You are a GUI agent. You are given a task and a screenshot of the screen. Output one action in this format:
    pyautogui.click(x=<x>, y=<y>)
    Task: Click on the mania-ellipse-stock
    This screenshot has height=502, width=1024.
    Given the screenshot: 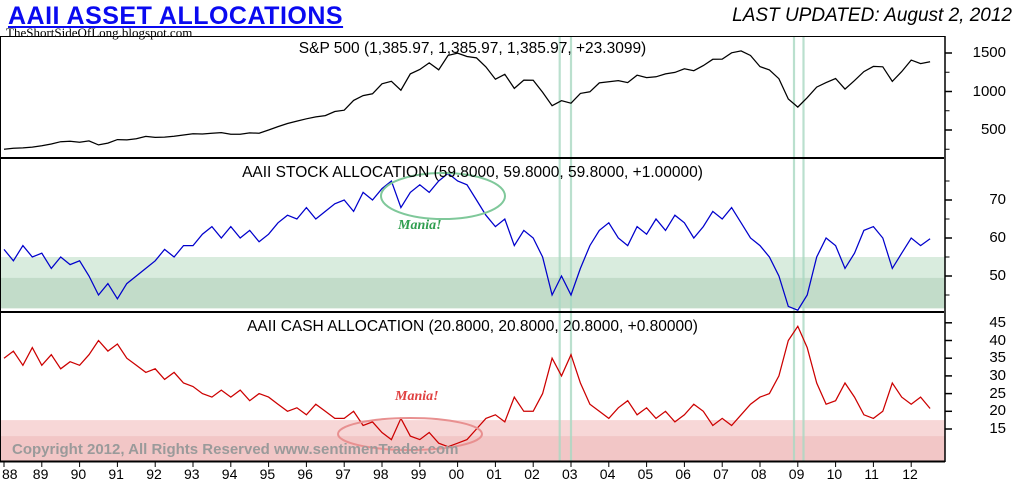 What is the action you would take?
    pyautogui.click(x=443, y=196)
    